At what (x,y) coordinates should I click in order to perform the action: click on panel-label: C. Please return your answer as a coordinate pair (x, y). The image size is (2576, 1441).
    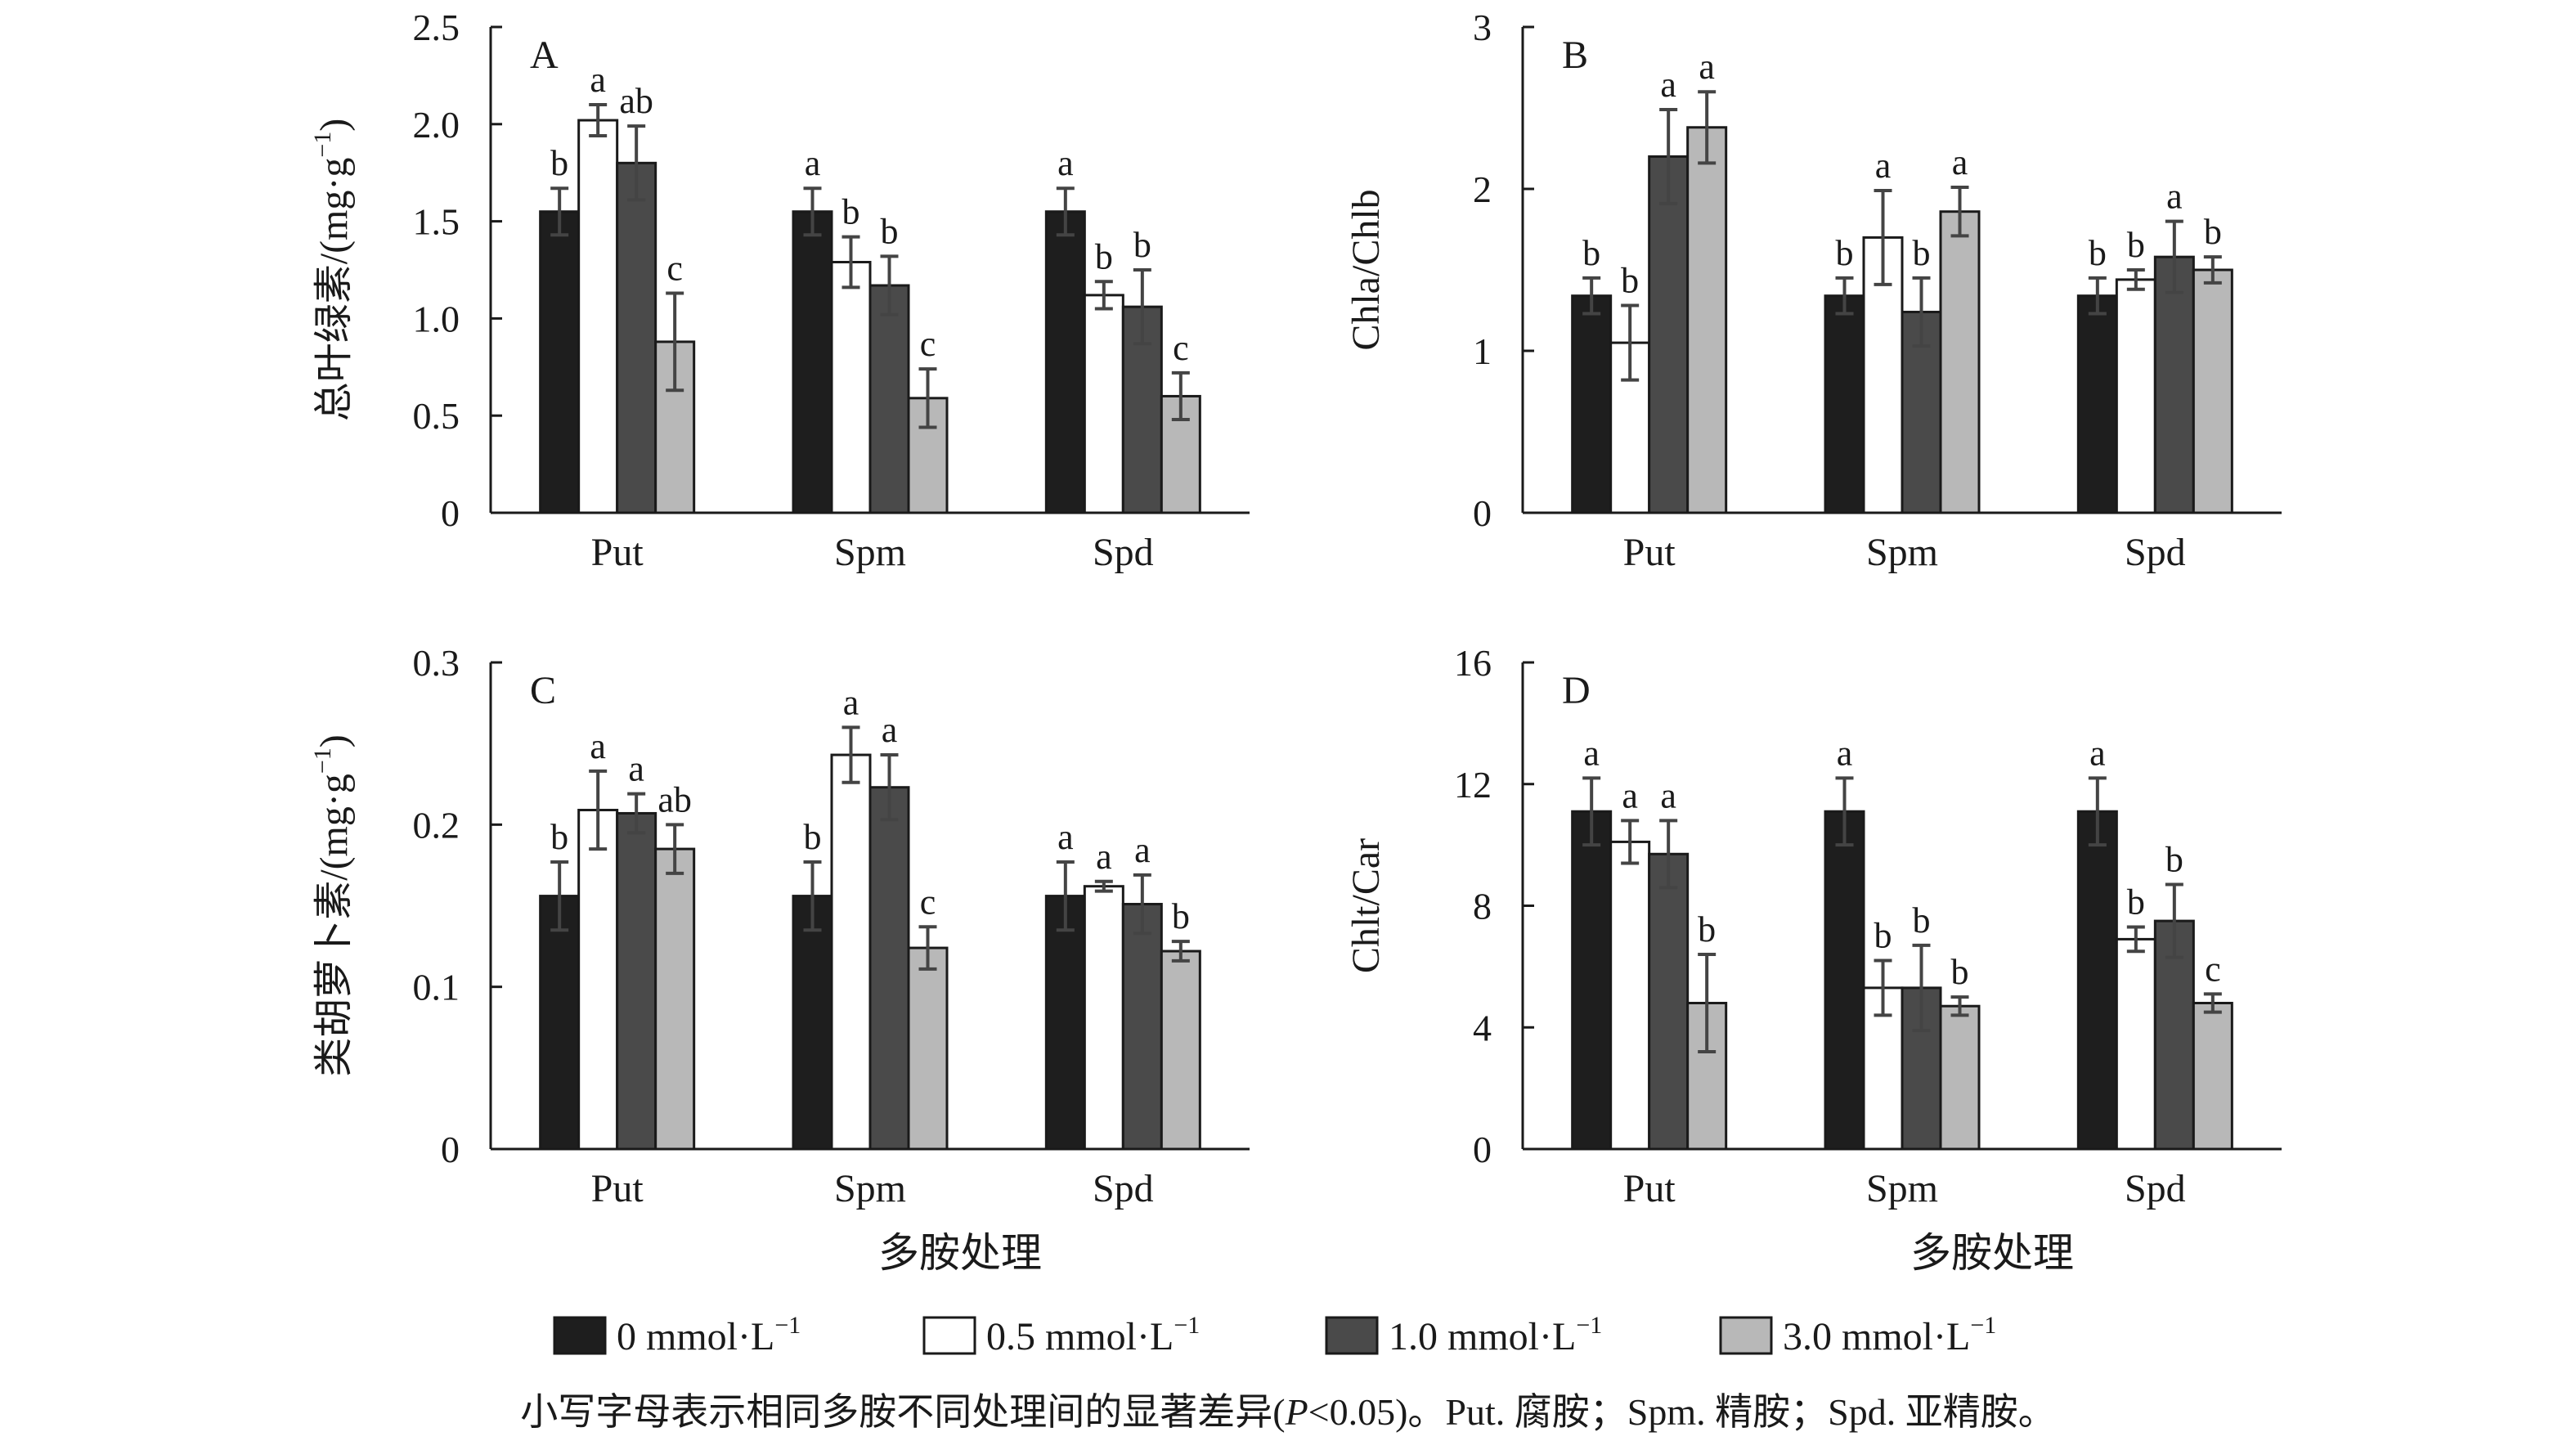
    Looking at the image, I should click on (543, 691).